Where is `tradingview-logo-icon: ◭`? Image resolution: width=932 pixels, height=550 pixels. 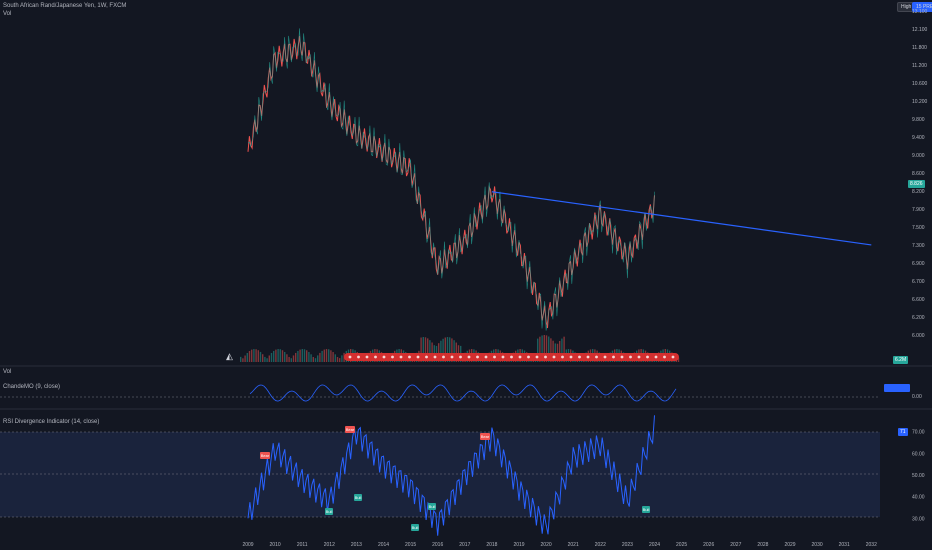 tradingview-logo-icon: ◭ is located at coordinates (229, 356).